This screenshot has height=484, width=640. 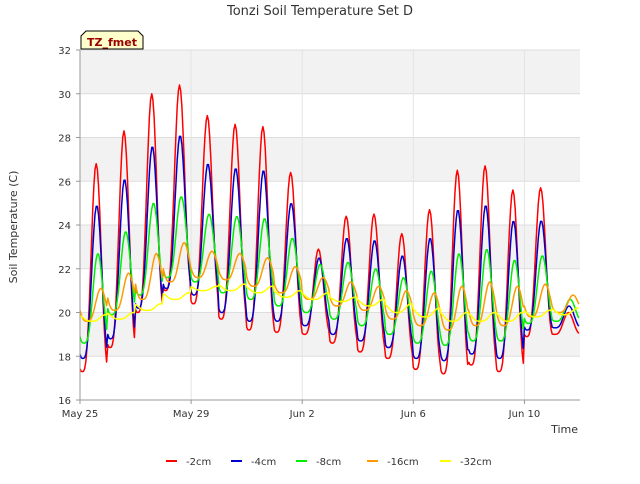 I want to click on legend-label: -2cm, so click(x=198, y=462).